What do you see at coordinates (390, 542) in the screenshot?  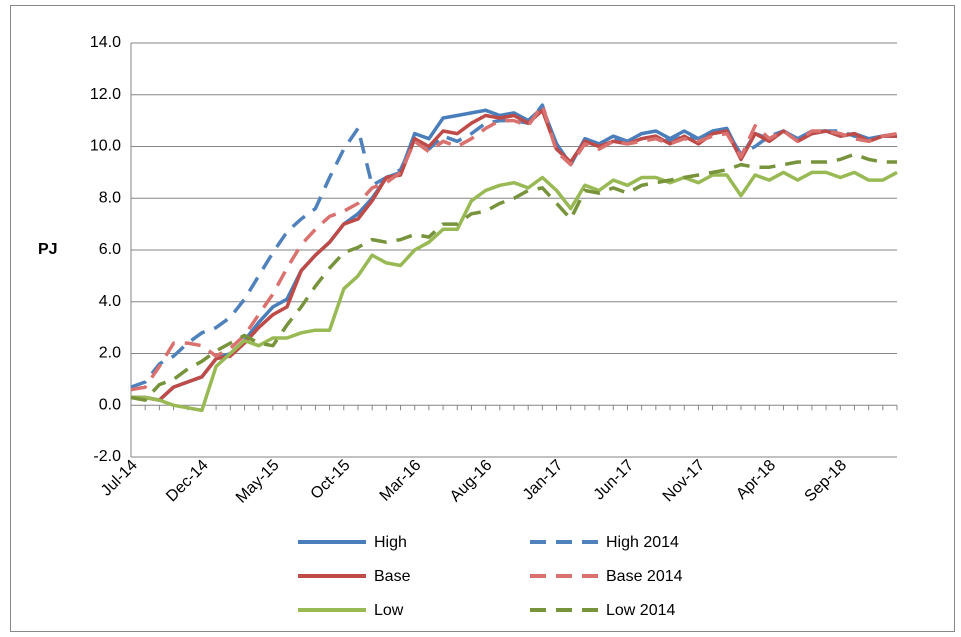 I see `legend-label: High` at bounding box center [390, 542].